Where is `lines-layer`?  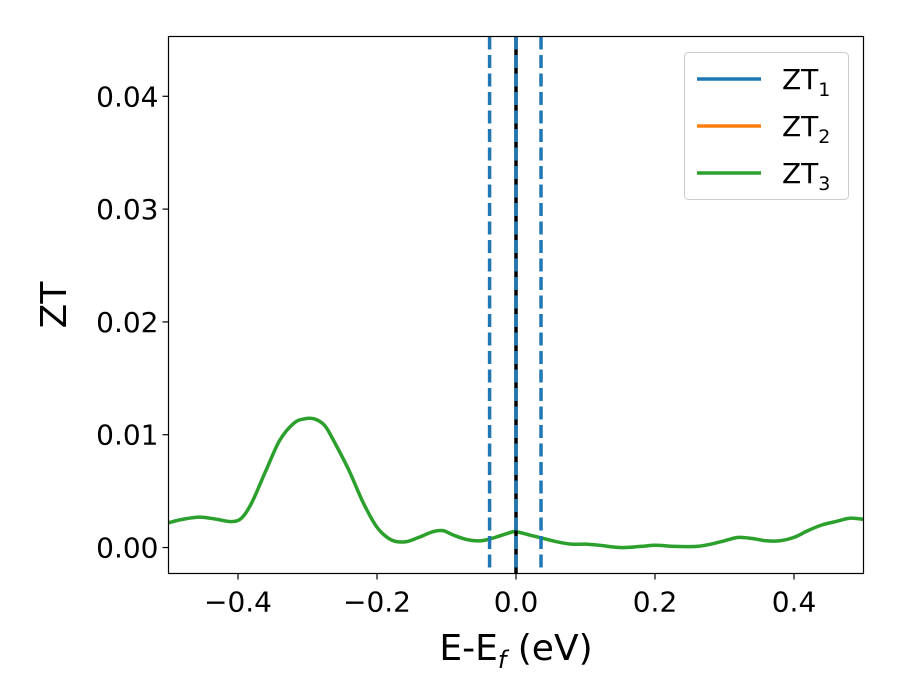 lines-layer is located at coordinates (516, 483).